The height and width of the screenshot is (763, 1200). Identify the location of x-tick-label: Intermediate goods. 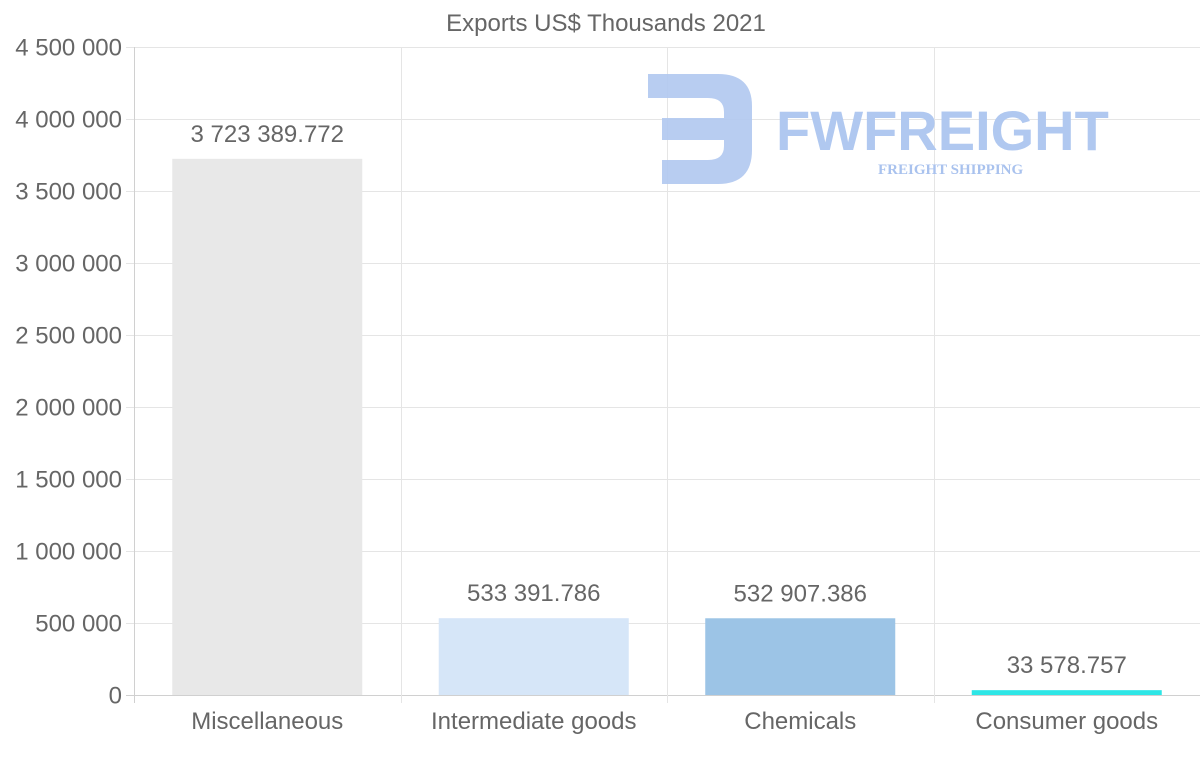
(533, 721).